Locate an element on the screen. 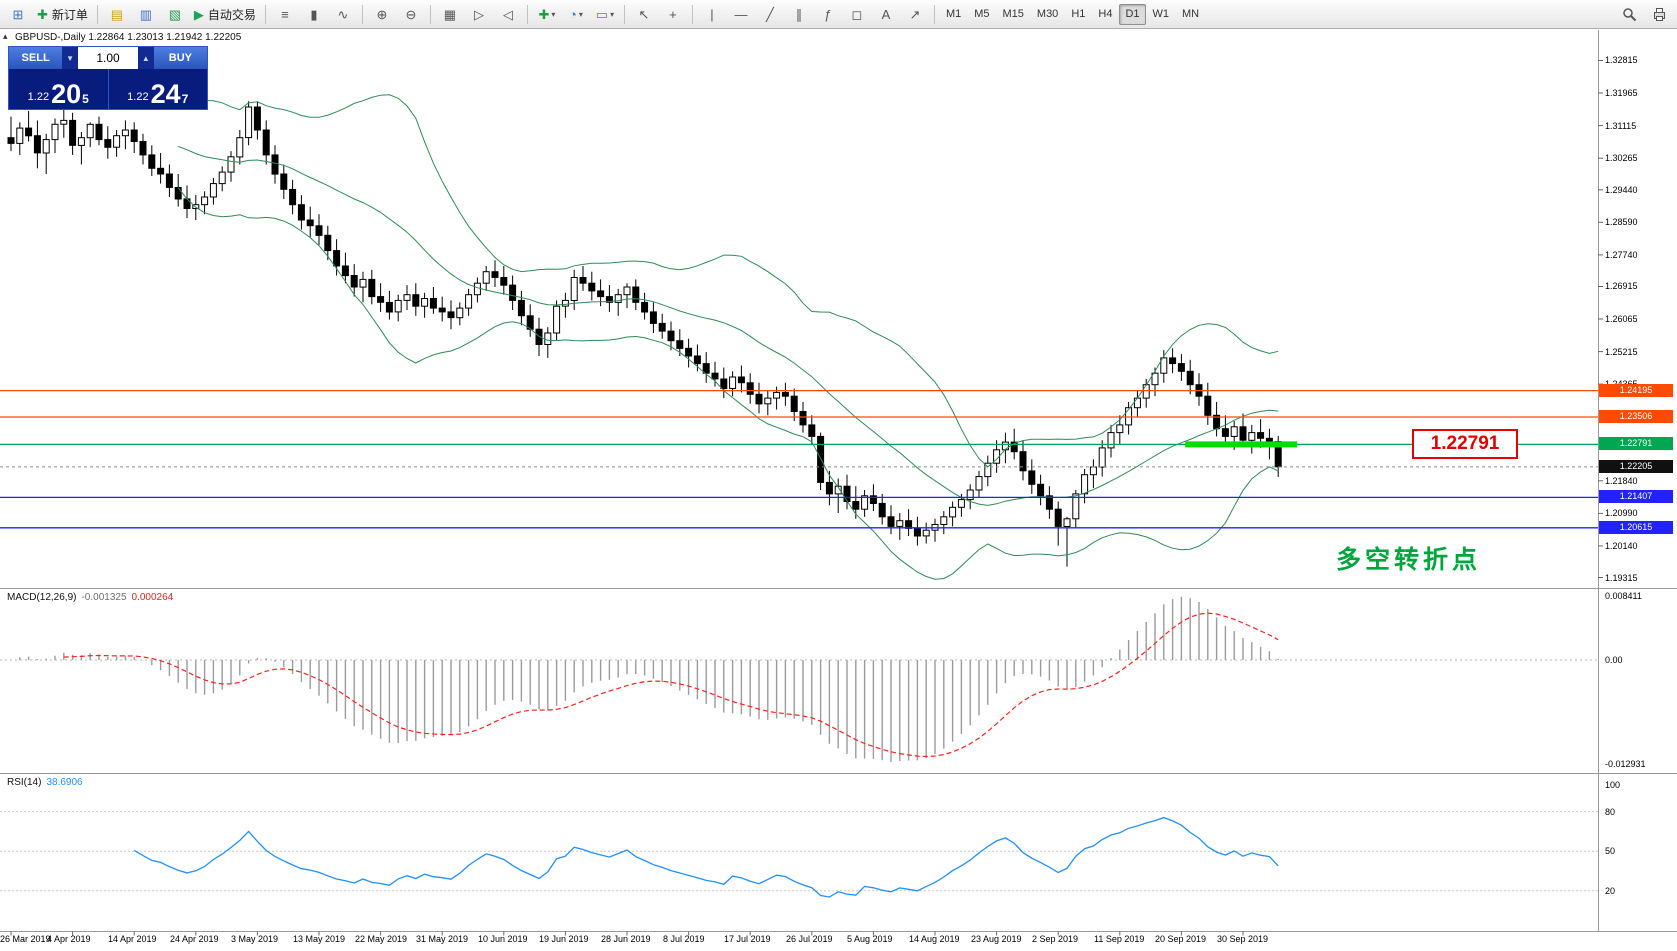 The image size is (1677, 951). rsi-value: 38.6906 is located at coordinates (64, 782).